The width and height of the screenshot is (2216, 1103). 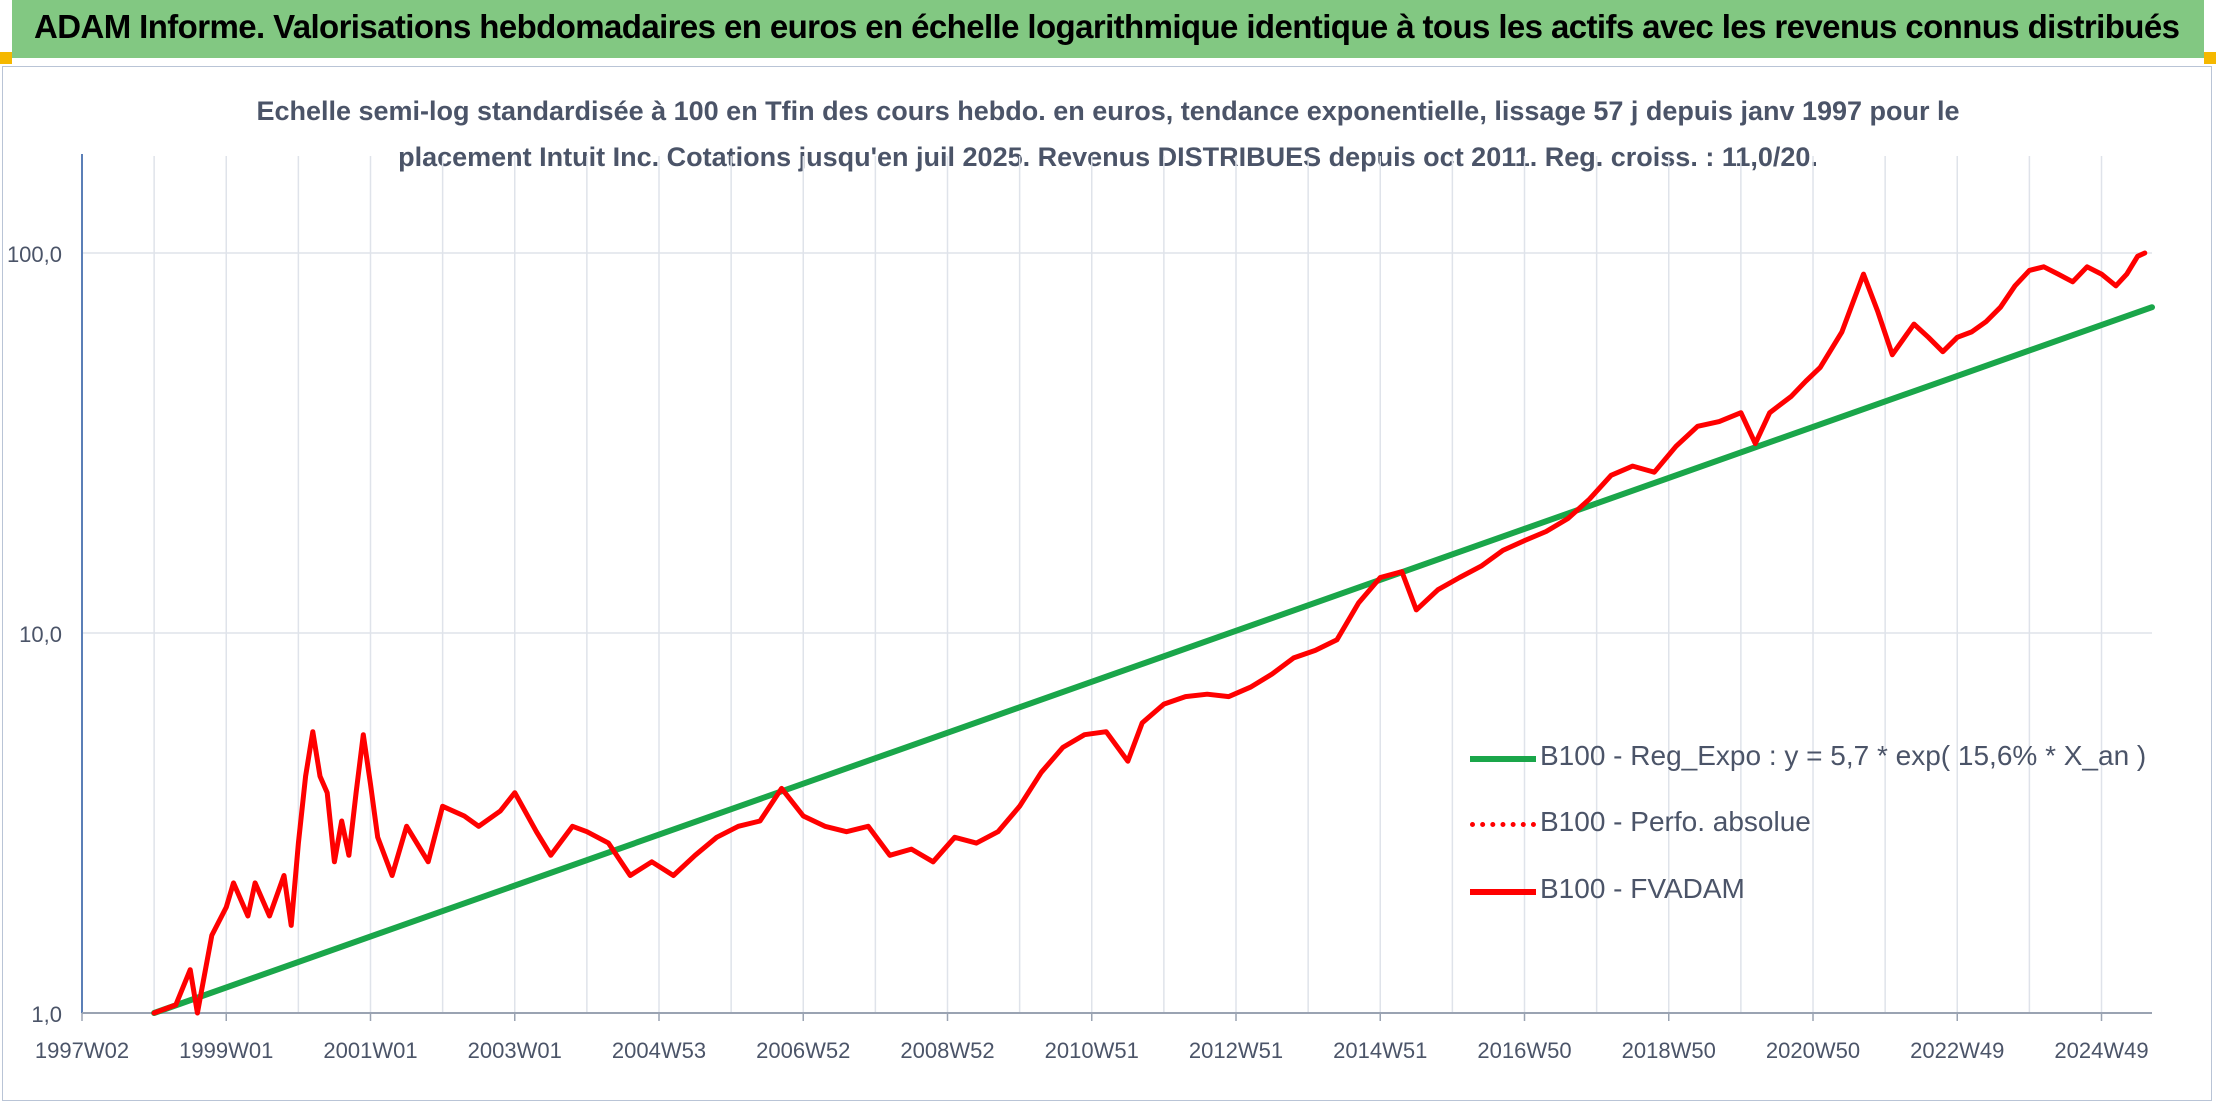 What do you see at coordinates (803, 1050) in the screenshot?
I see `x-tick-label: 2006W52` at bounding box center [803, 1050].